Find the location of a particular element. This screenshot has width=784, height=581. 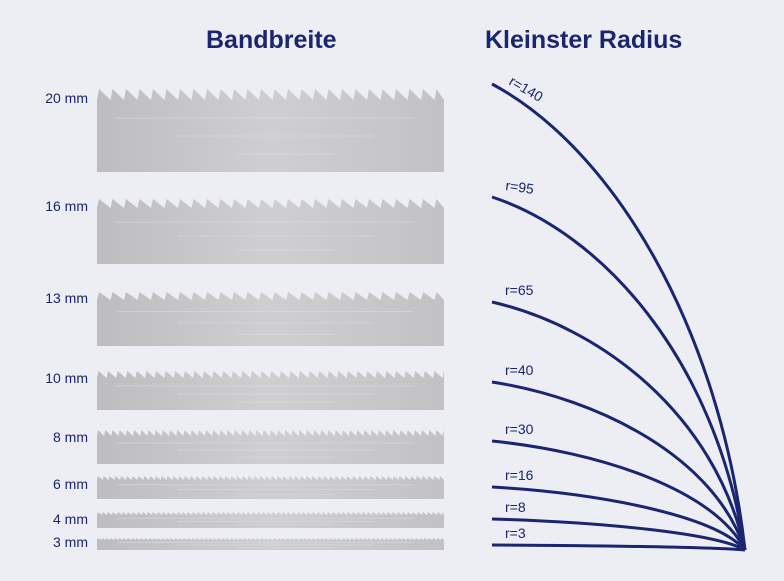

blade-6mm: 6 mm is located at coordinates (248, 487).